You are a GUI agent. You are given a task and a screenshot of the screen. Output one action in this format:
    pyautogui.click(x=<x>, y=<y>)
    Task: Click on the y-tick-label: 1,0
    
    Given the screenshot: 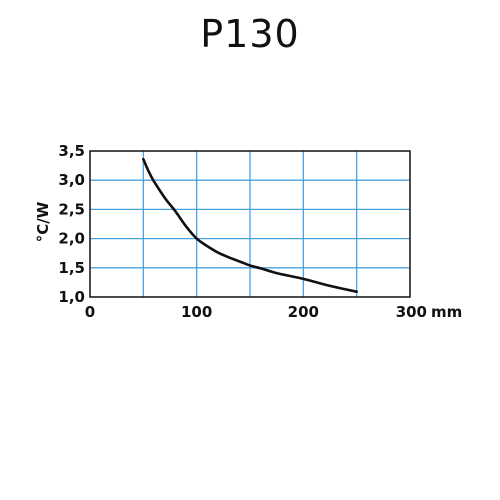 What is the action you would take?
    pyautogui.click(x=71, y=297)
    